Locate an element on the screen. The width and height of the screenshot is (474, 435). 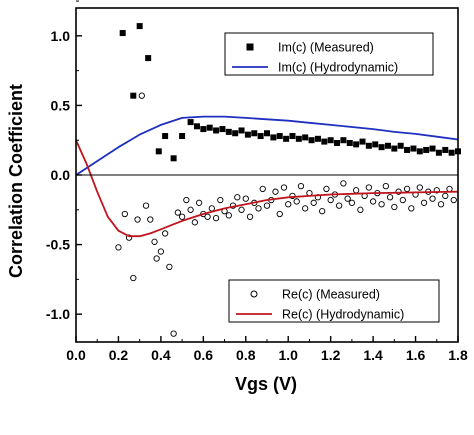
y-tick-label: -0.5 is located at coordinates (58, 245).